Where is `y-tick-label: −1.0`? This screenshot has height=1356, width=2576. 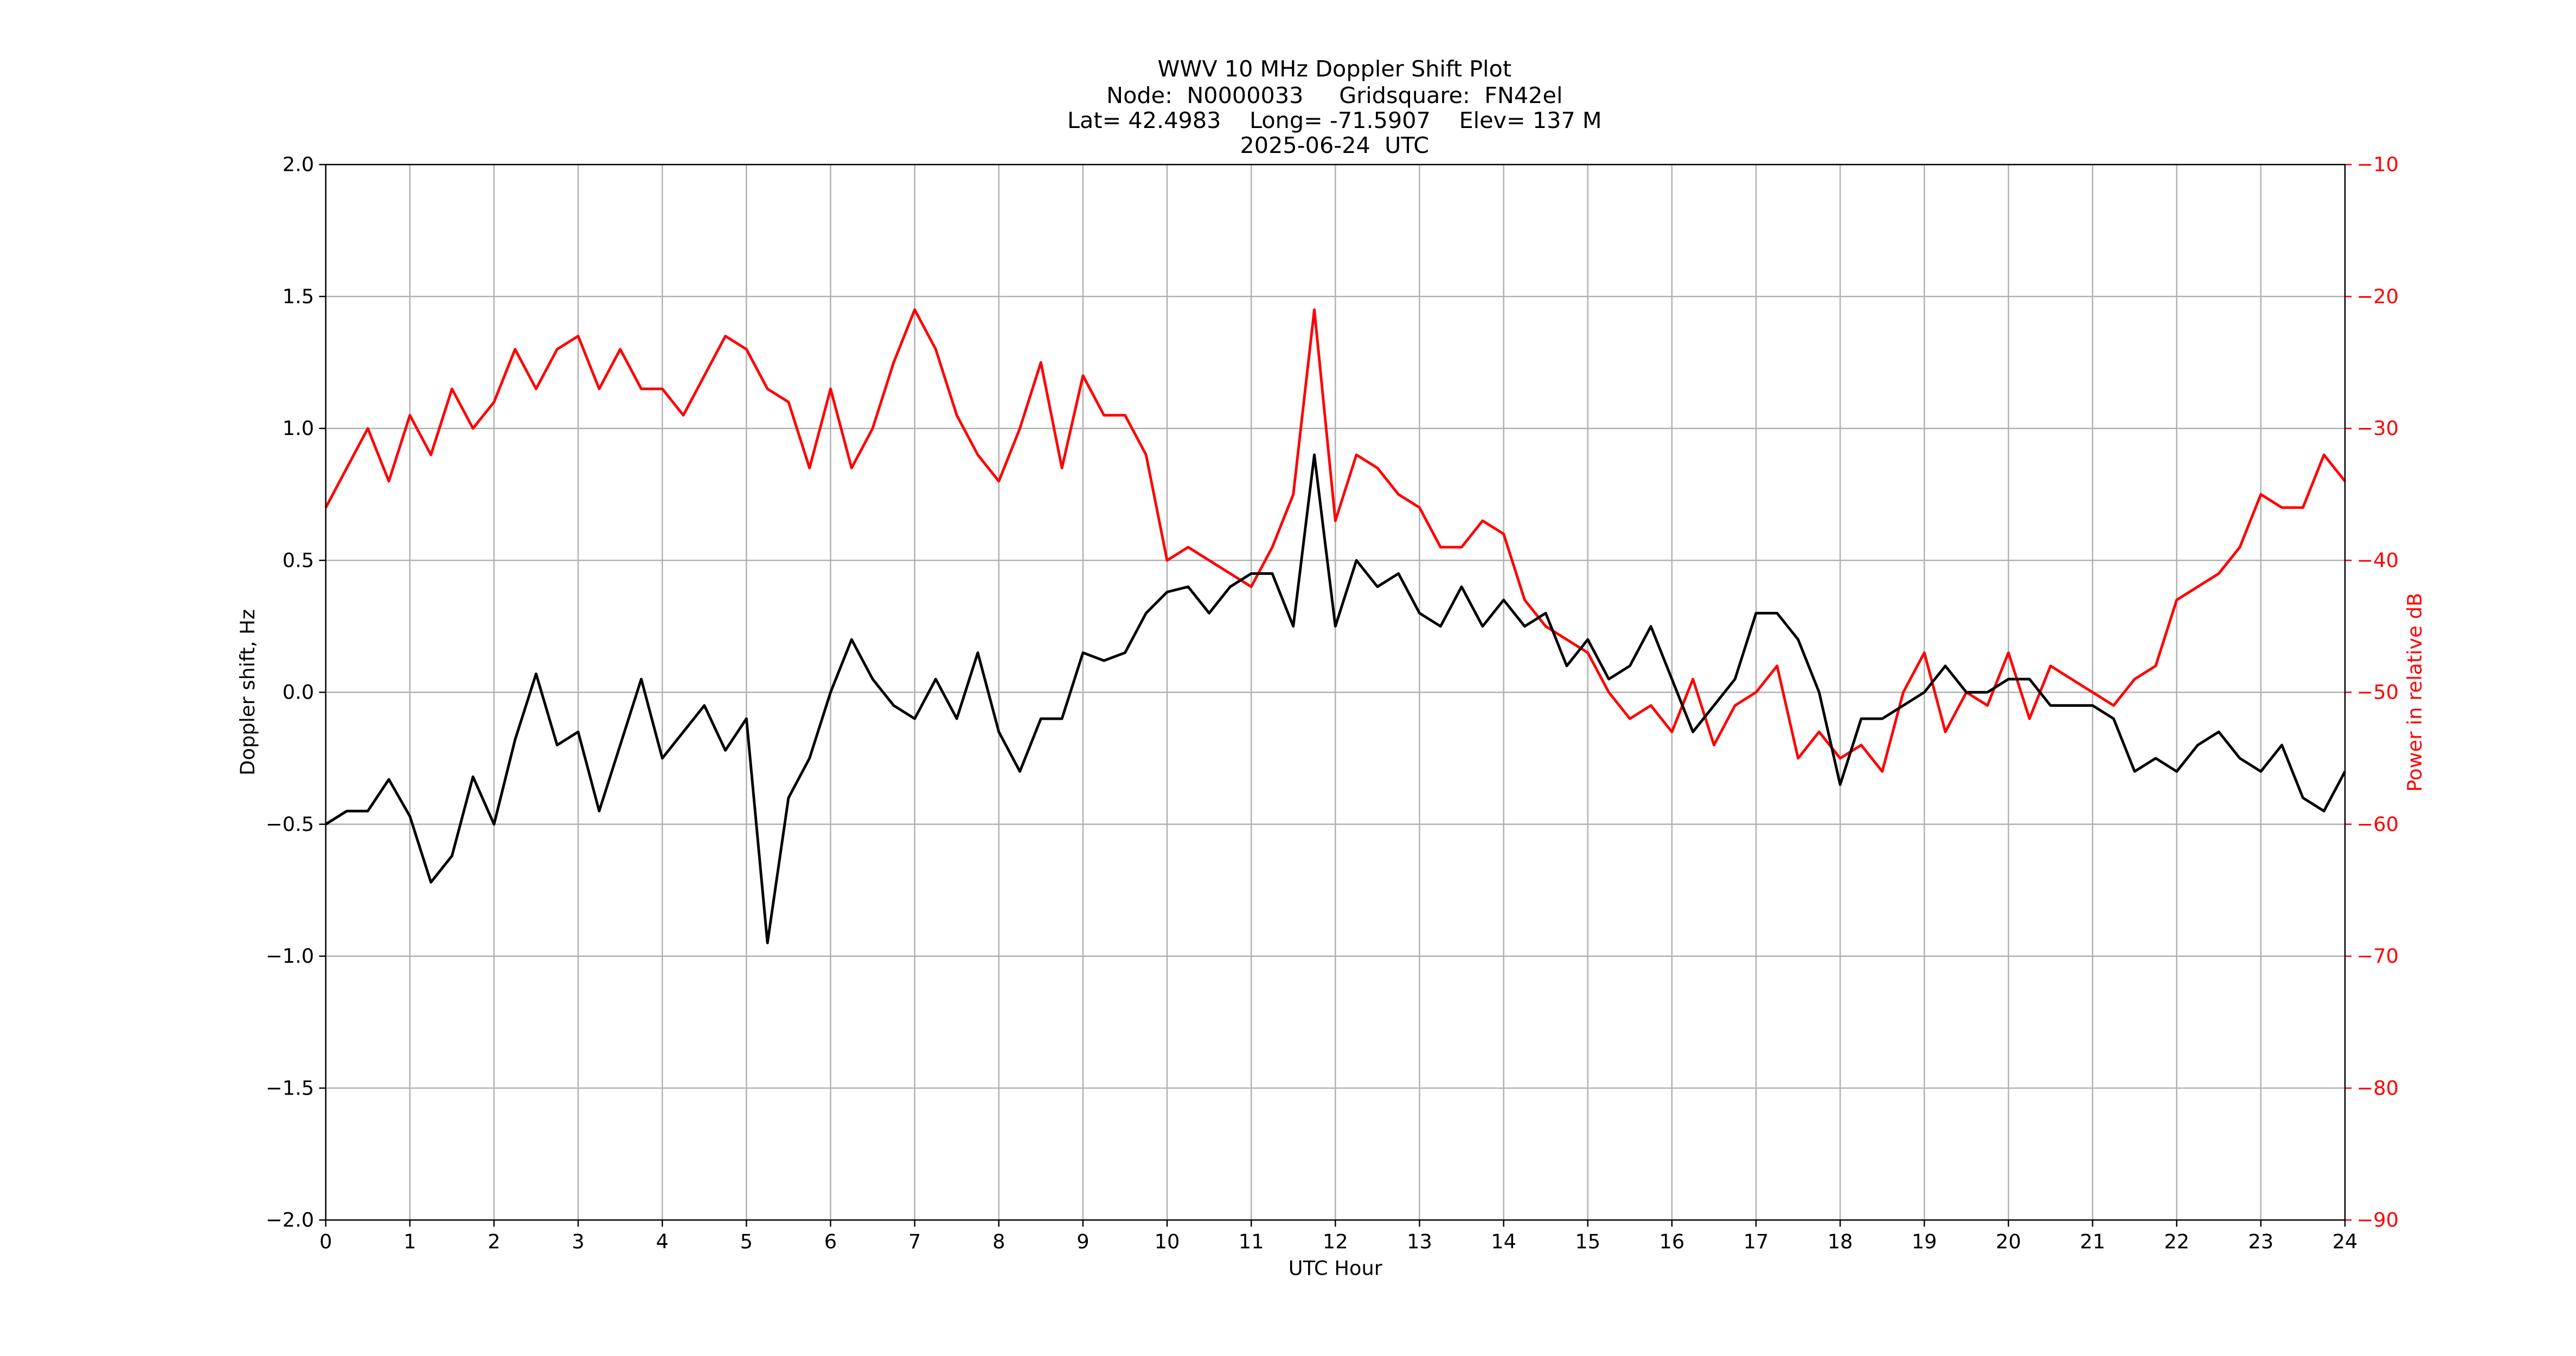
y-tick-label: −1.0 is located at coordinates (290, 956).